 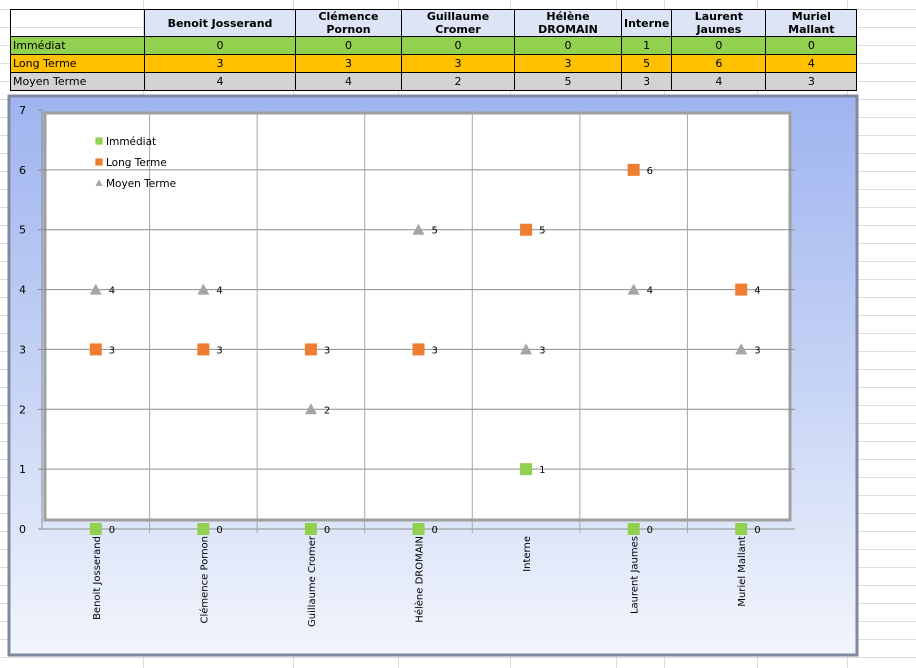 What do you see at coordinates (22, 349) in the screenshot?
I see `y-tick-label: 3` at bounding box center [22, 349].